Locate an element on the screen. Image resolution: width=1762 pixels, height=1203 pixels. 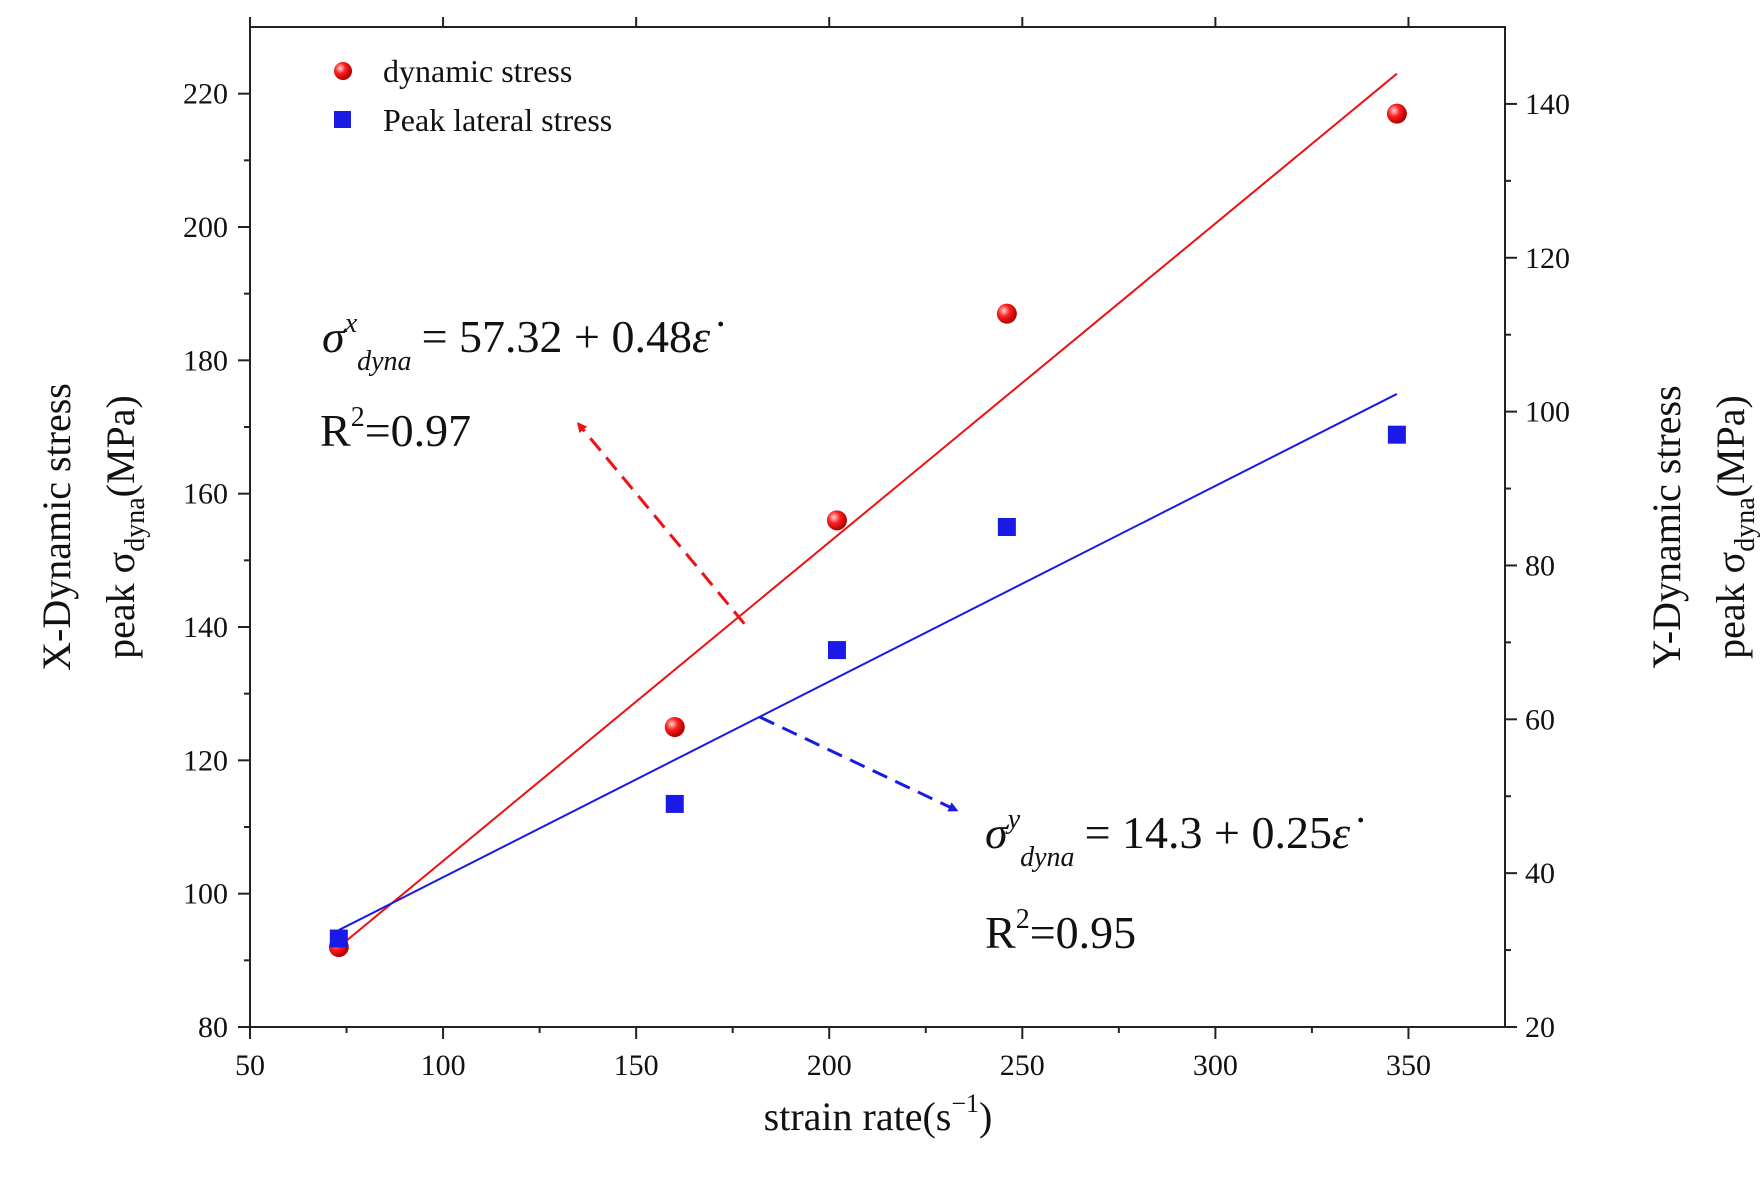
x-axis-top-ticks is located at coordinates (829, 22).